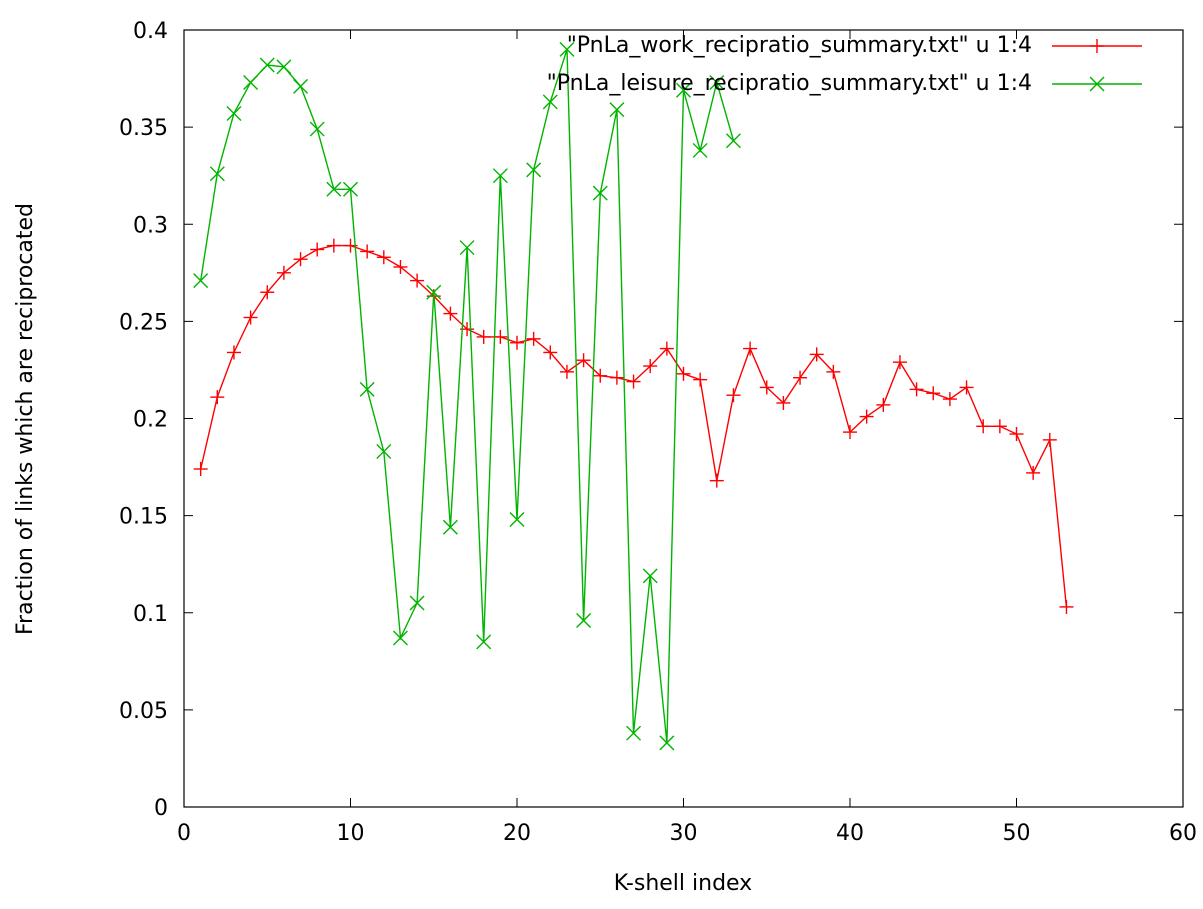 The image size is (1203, 909). I want to click on y-tick-label: 0.05, so click(143, 711).